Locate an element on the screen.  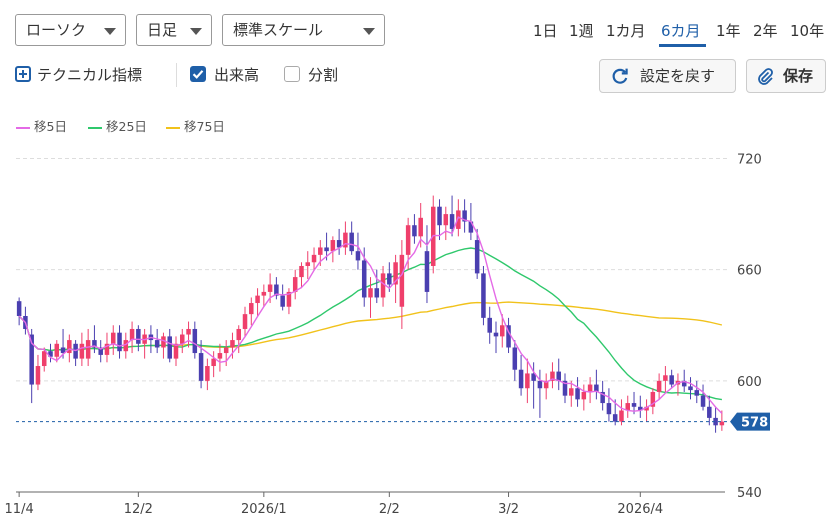
x-tick-label: 2/2 is located at coordinates (389, 509).